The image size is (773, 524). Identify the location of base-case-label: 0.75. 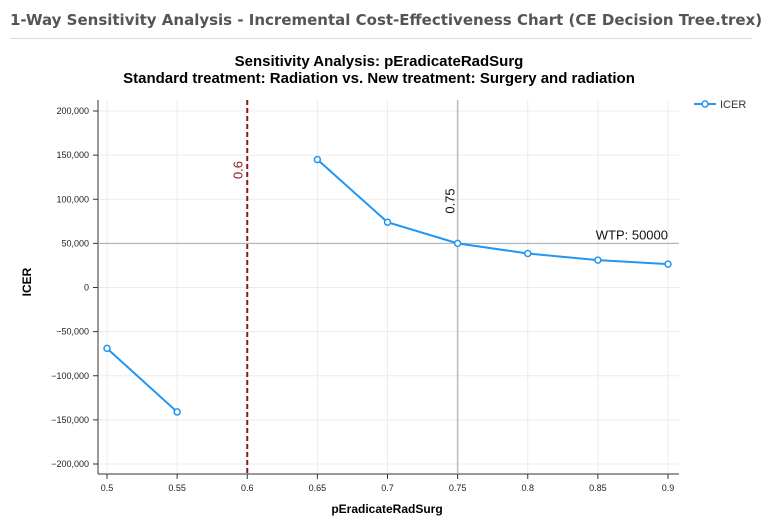
(450, 200).